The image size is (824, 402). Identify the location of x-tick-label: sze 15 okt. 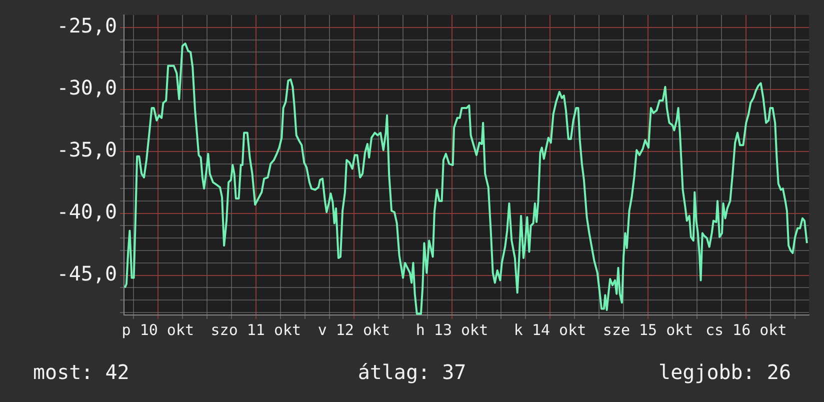
(648, 329).